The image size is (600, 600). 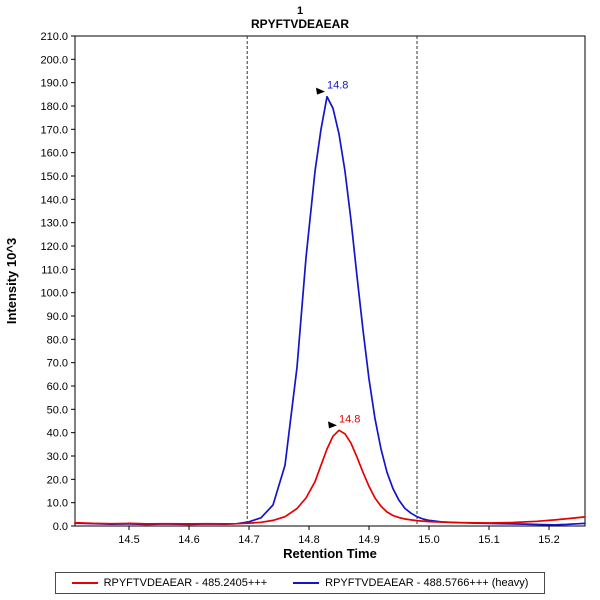 I want to click on y-tick-label: 110.0, so click(x=54, y=270).